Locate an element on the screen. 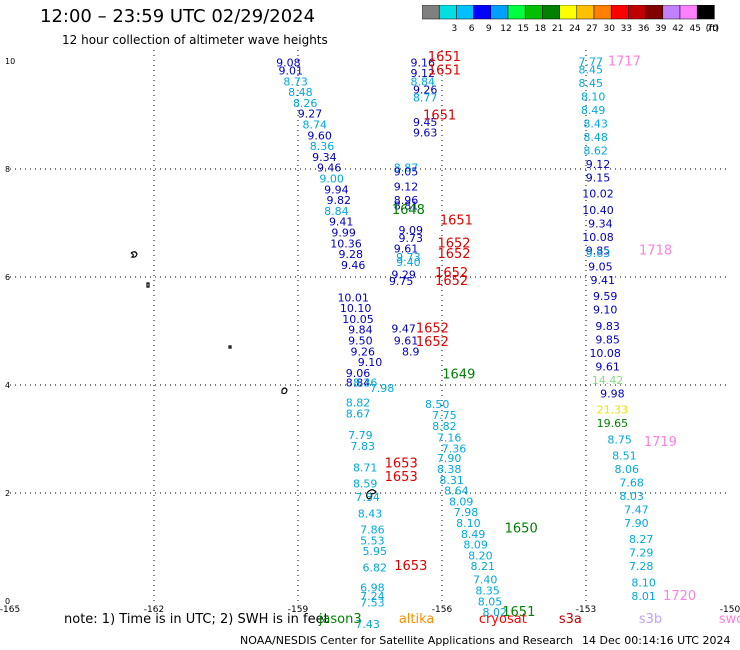  wave-height-label: 7.47 is located at coordinates (636, 510).